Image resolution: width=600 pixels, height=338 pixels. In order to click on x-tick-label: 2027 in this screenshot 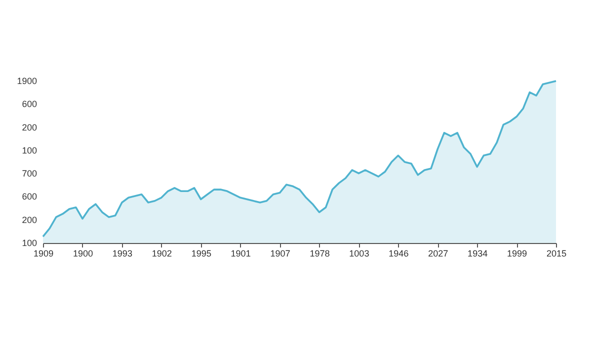, I will do `click(438, 253)`.